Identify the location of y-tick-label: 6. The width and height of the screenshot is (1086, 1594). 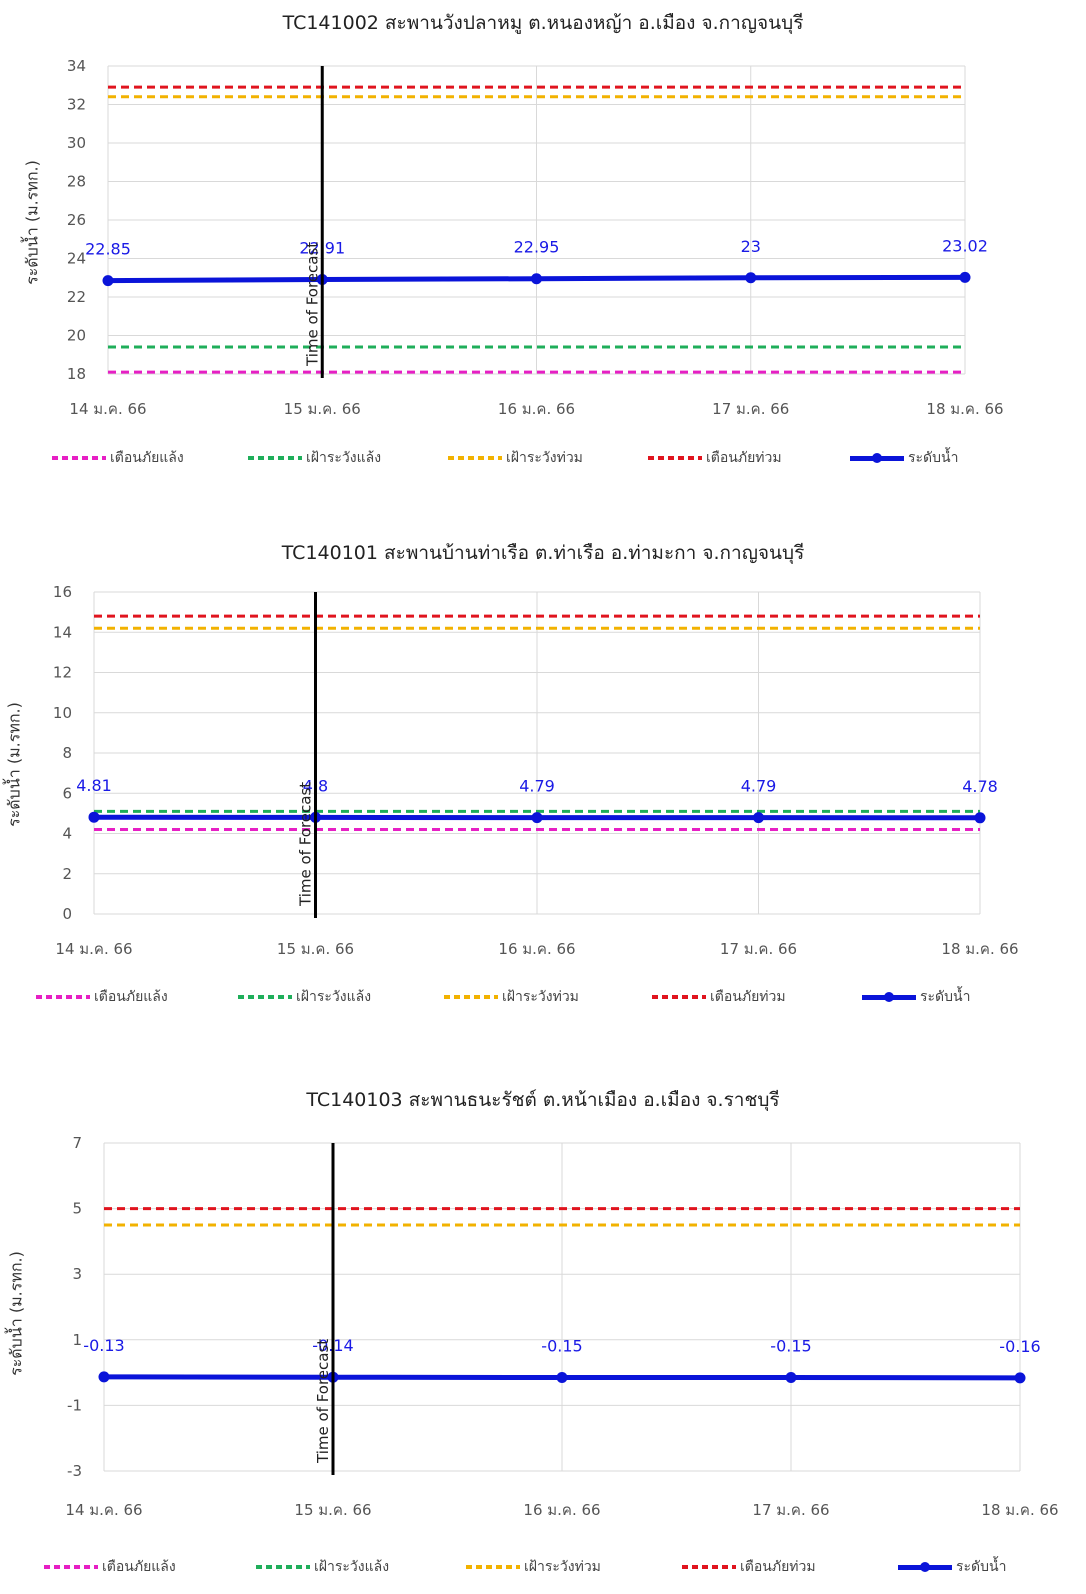
(67, 793).